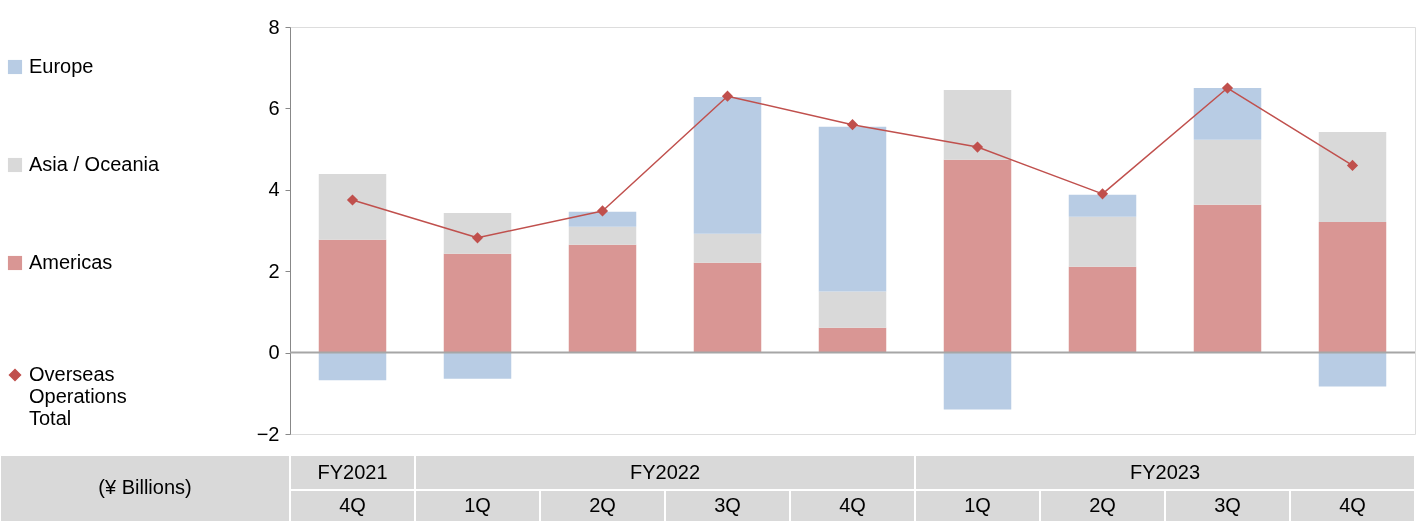 This screenshot has height=522, width=1417. What do you see at coordinates (268, 433) in the screenshot?
I see `y-tick-label: −2` at bounding box center [268, 433].